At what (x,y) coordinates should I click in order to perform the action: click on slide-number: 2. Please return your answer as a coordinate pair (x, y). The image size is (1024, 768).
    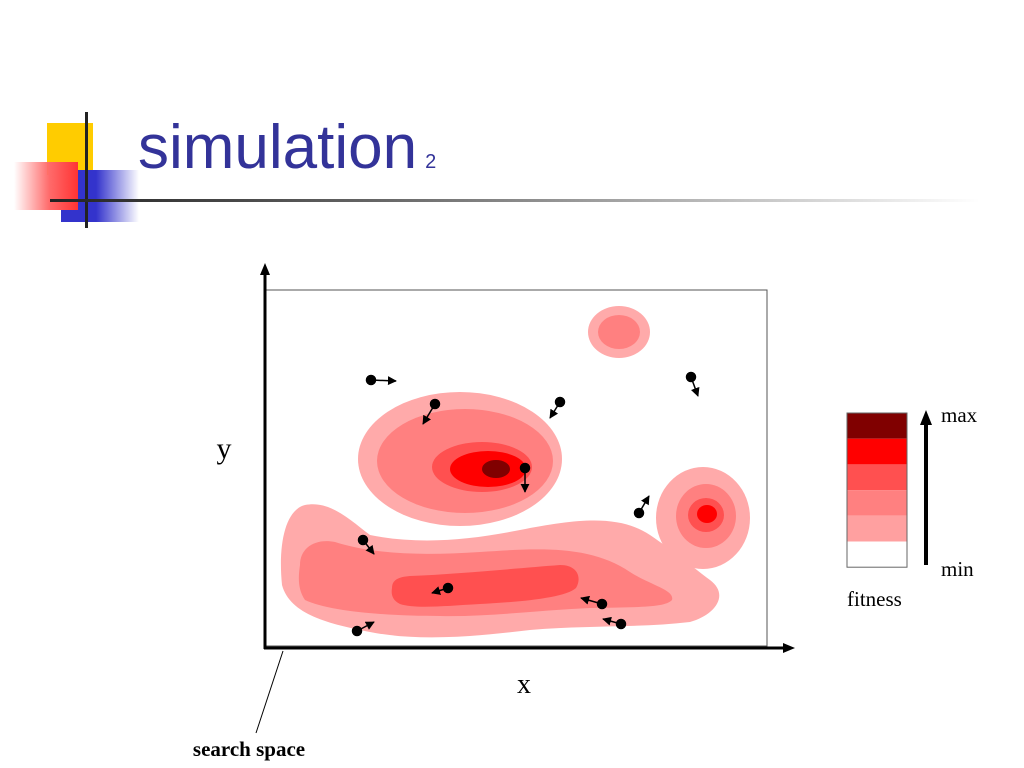
    Looking at the image, I should click on (431, 162).